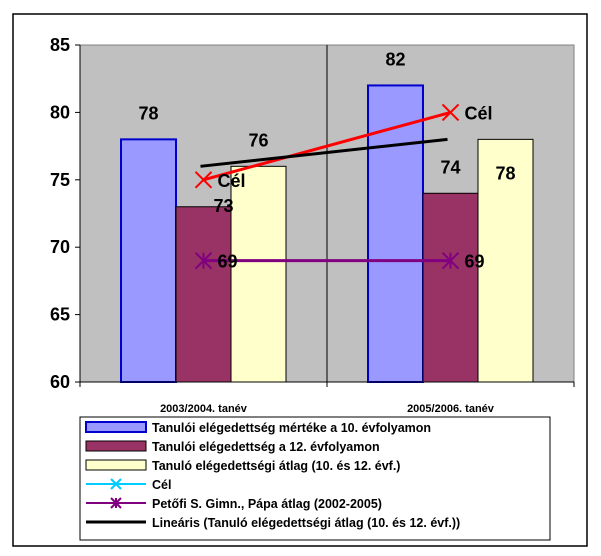 The image size is (601, 556). I want to click on y-tick-label: 85, so click(60, 45).